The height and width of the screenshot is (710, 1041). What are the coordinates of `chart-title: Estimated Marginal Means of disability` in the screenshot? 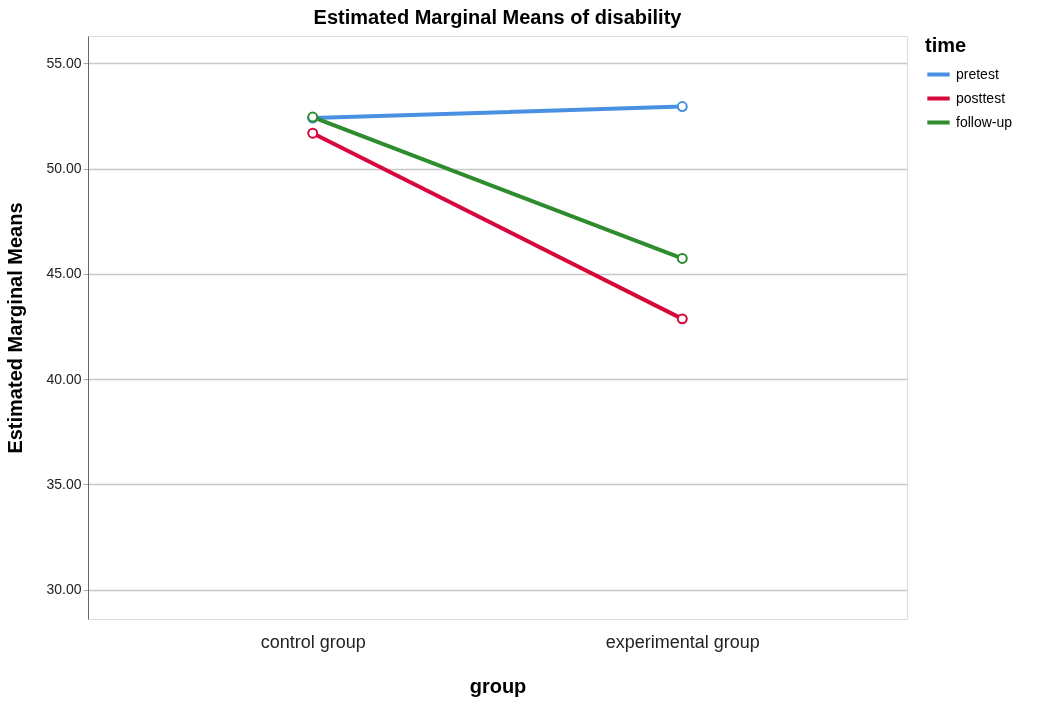 It's located at (498, 17).